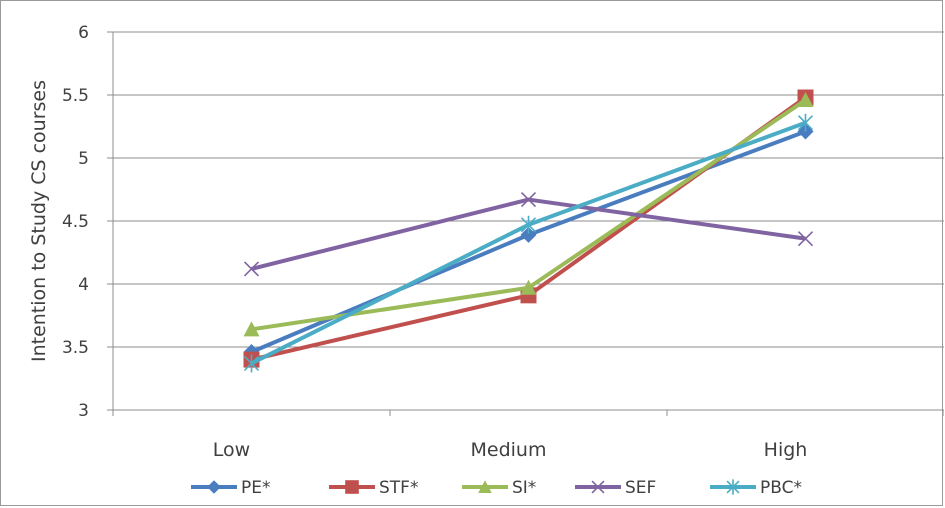 This screenshot has height=508, width=945. I want to click on y-tick-label: 5, so click(83, 159).